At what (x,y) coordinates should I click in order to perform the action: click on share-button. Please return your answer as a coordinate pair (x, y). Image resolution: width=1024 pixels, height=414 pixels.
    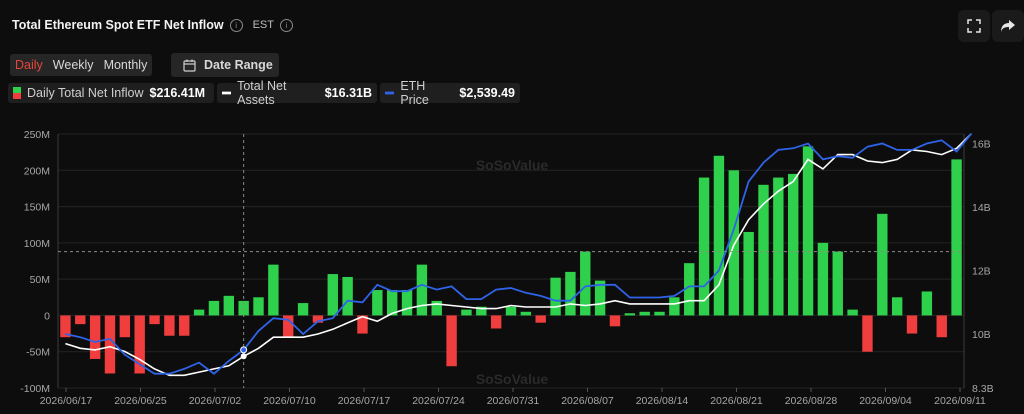
    Looking at the image, I should click on (1008, 26).